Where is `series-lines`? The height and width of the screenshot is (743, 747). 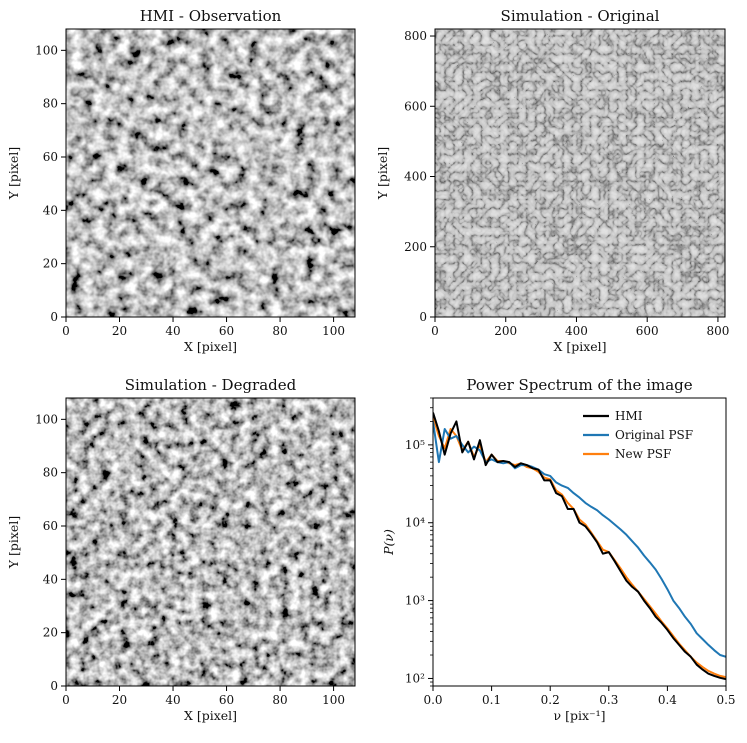
series-lines is located at coordinates (579, 546).